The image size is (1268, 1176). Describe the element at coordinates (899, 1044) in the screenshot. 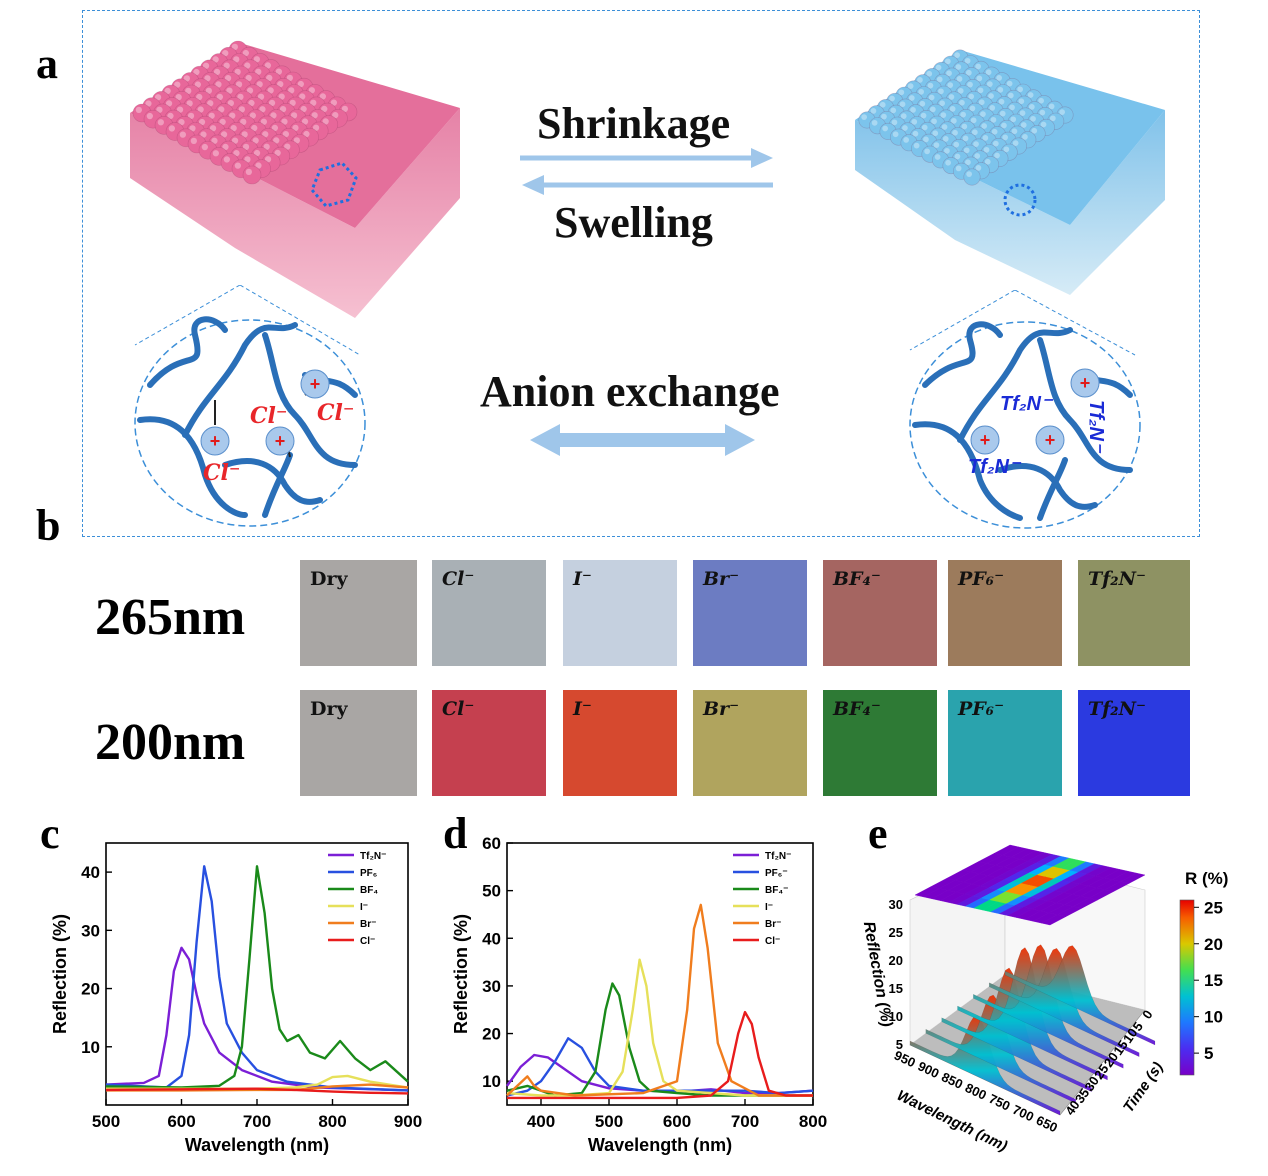

I see `z-tick-label: 5` at that location.